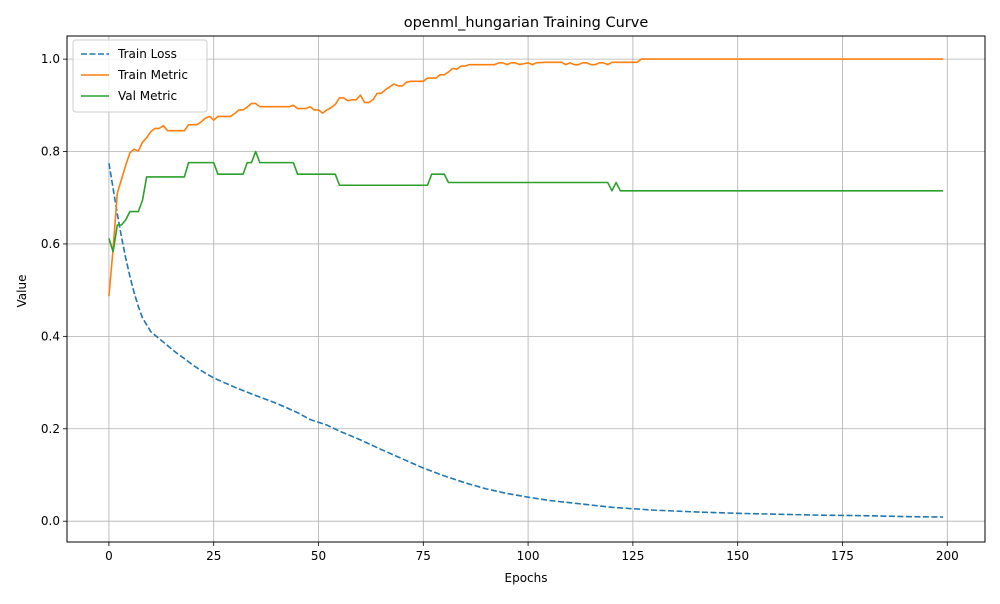  I want to click on x-tick-label: 100, so click(528, 556).